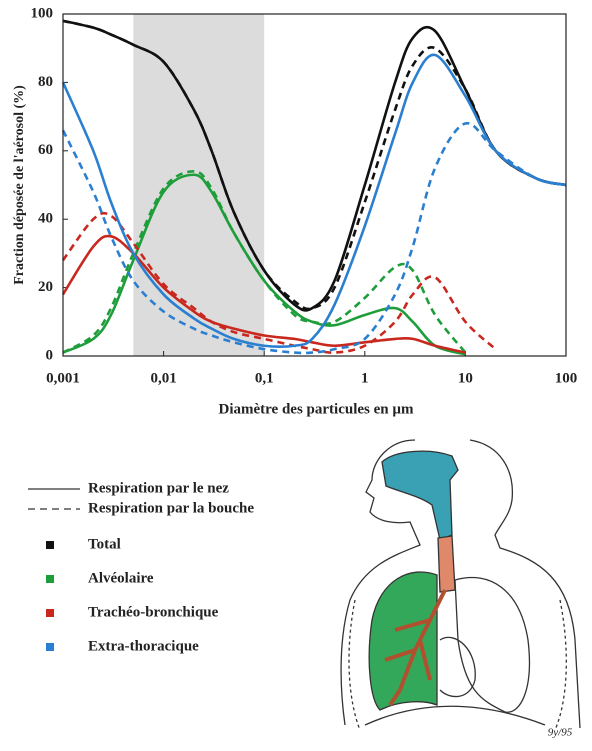 The image size is (592, 751). I want to click on x-tick-label: 0,01, so click(163, 378).